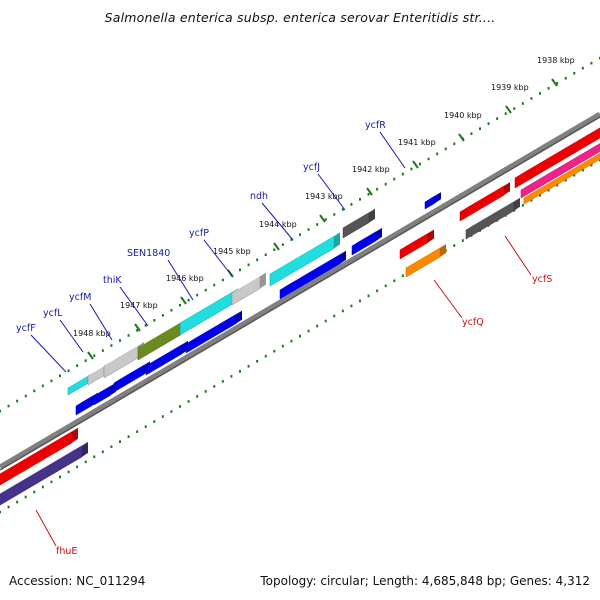 Image resolution: width=600 pixels, height=600 pixels. What do you see at coordinates (324, 196) in the screenshot?
I see `scale-tick-label: 1943 kbp` at bounding box center [324, 196].